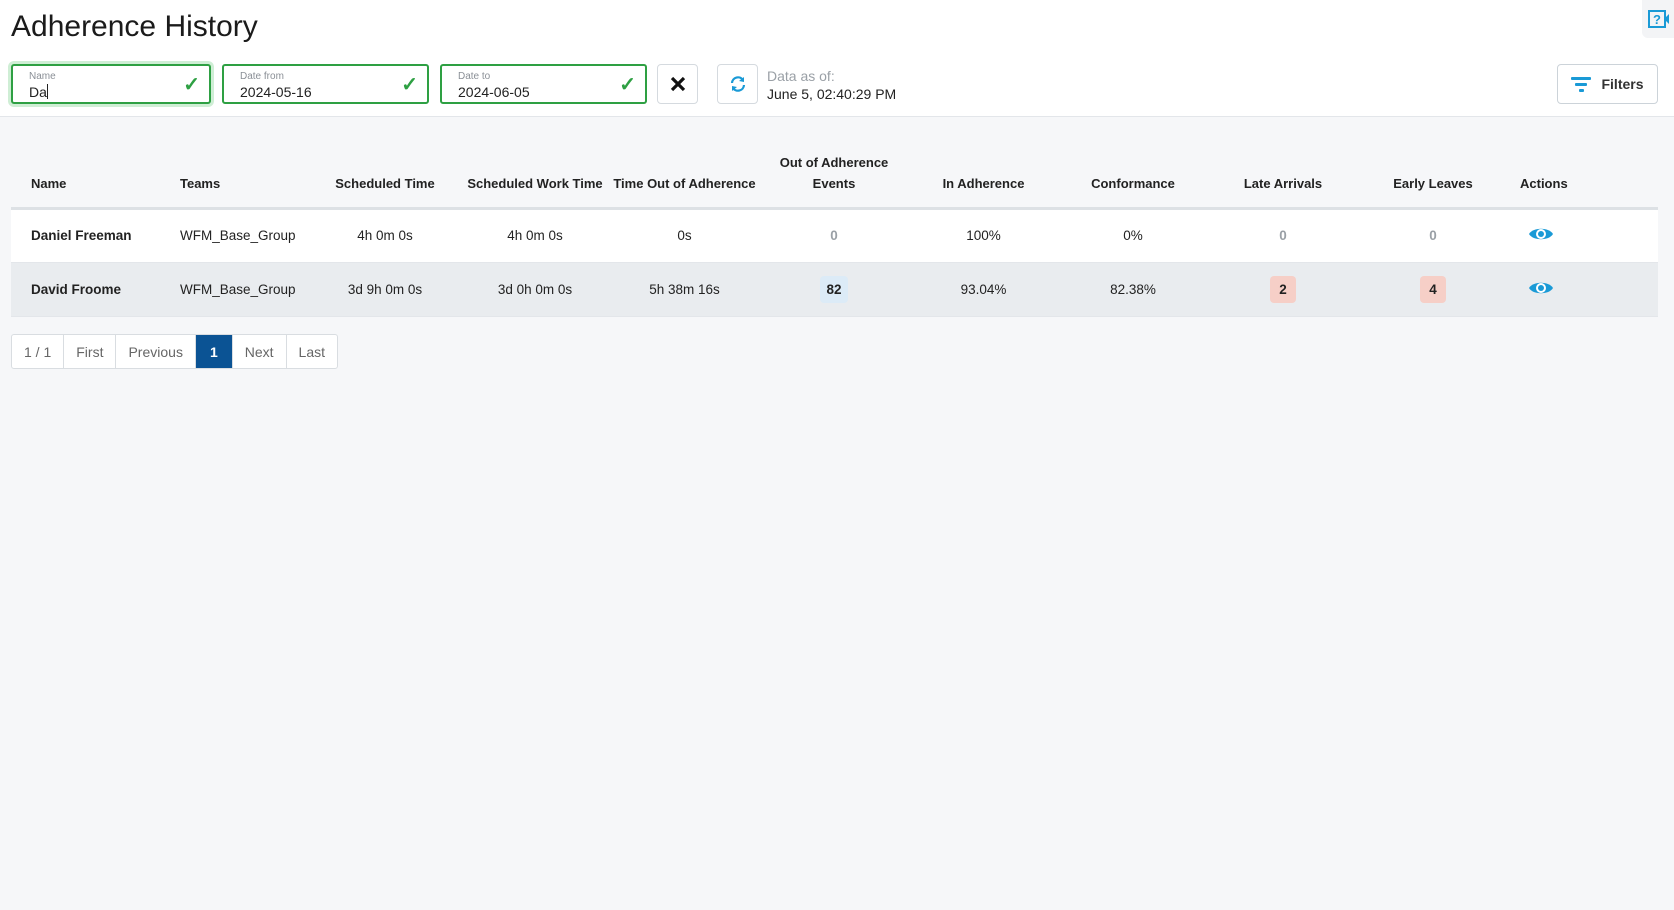  What do you see at coordinates (325, 84) in the screenshot?
I see `date-from-field: Date from 2024-05-16 ✓` at bounding box center [325, 84].